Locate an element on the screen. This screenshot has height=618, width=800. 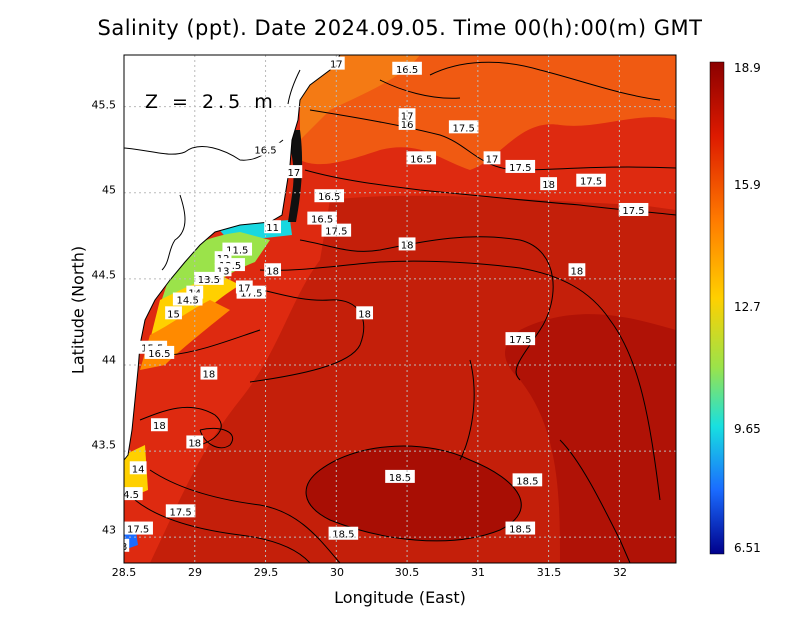
y-tick-label: 43 is located at coordinates (109, 530).